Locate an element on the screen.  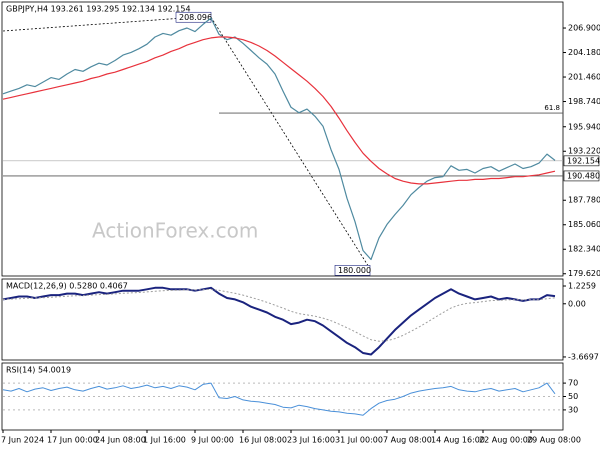
y-tick-label: 185.060 is located at coordinates (584, 224).